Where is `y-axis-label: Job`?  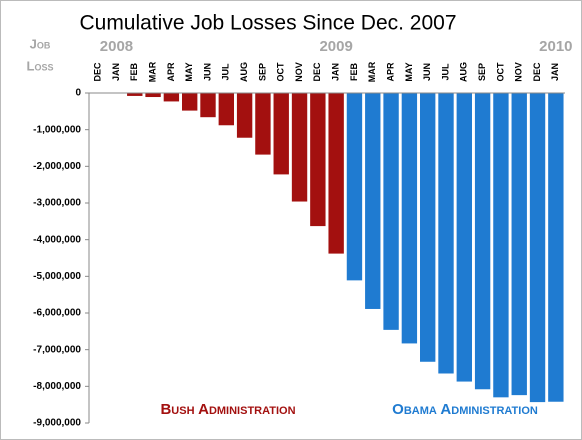 y-axis-label: Job is located at coordinates (40, 43).